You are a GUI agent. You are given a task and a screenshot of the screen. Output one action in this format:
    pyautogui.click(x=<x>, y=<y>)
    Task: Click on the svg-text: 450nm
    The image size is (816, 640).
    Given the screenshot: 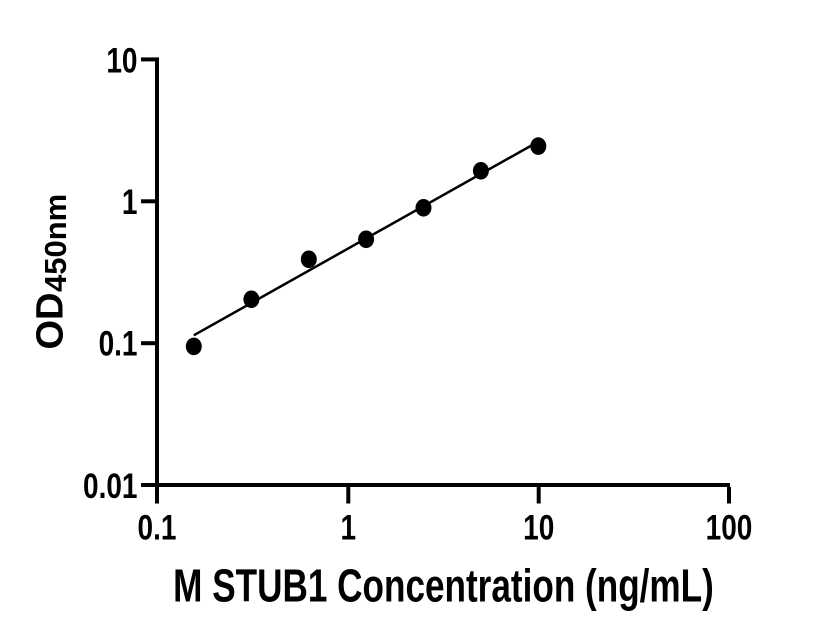 What is the action you would take?
    pyautogui.click(x=55, y=243)
    